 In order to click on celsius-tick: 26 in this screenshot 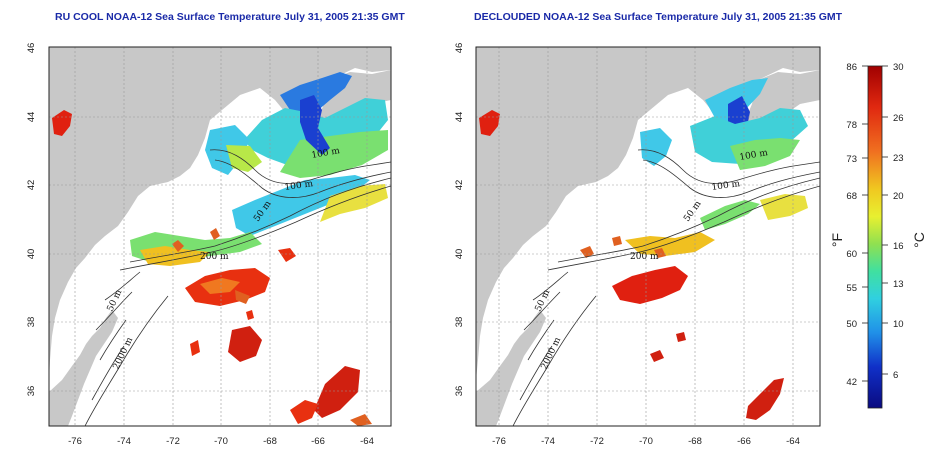, I will do `click(898, 118)`.